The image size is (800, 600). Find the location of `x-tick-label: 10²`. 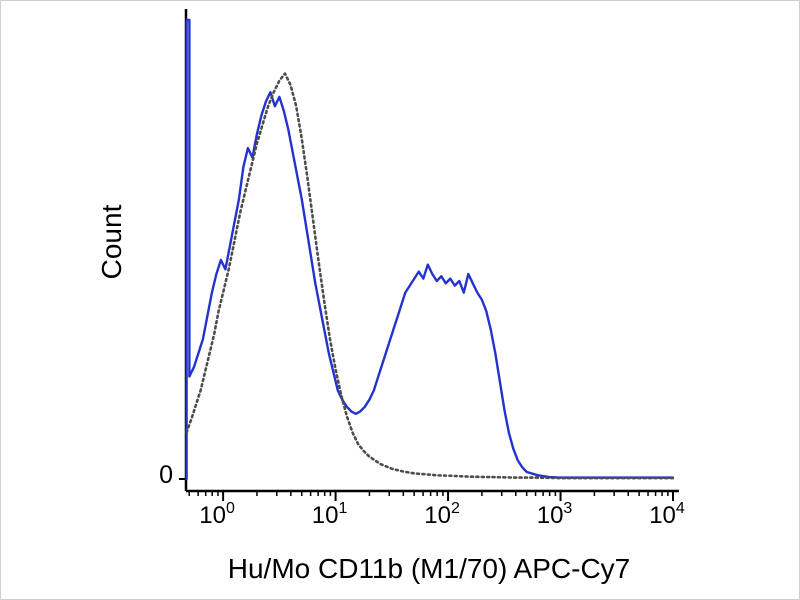

x-tick-label: 10² is located at coordinates (442, 514).